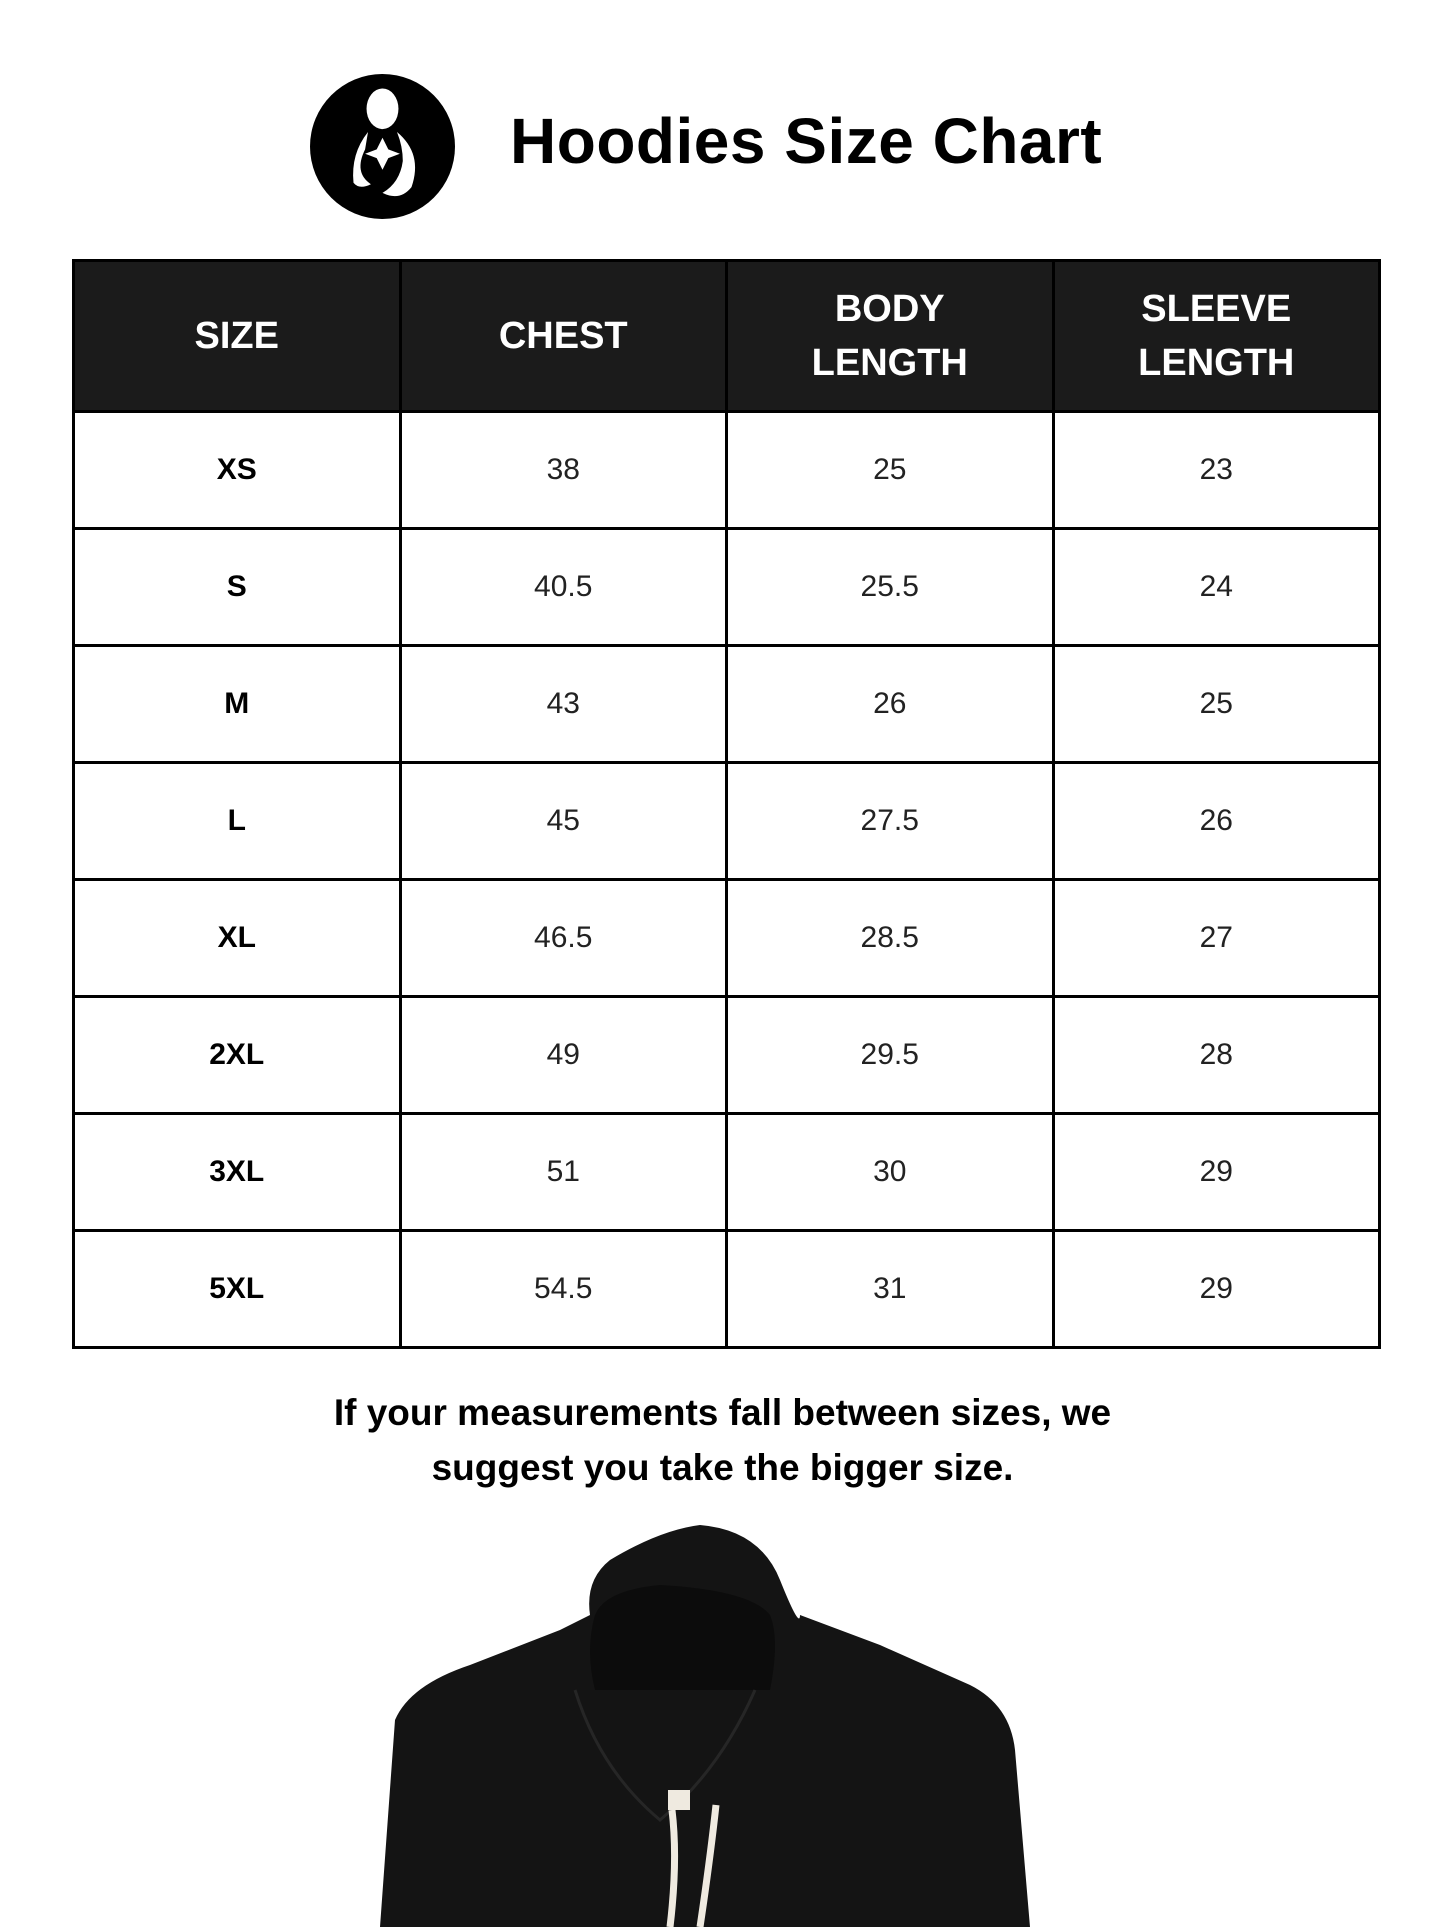 Image resolution: width=1445 pixels, height=1927 pixels. I want to click on size-cell: 2XL, so click(237, 1055).